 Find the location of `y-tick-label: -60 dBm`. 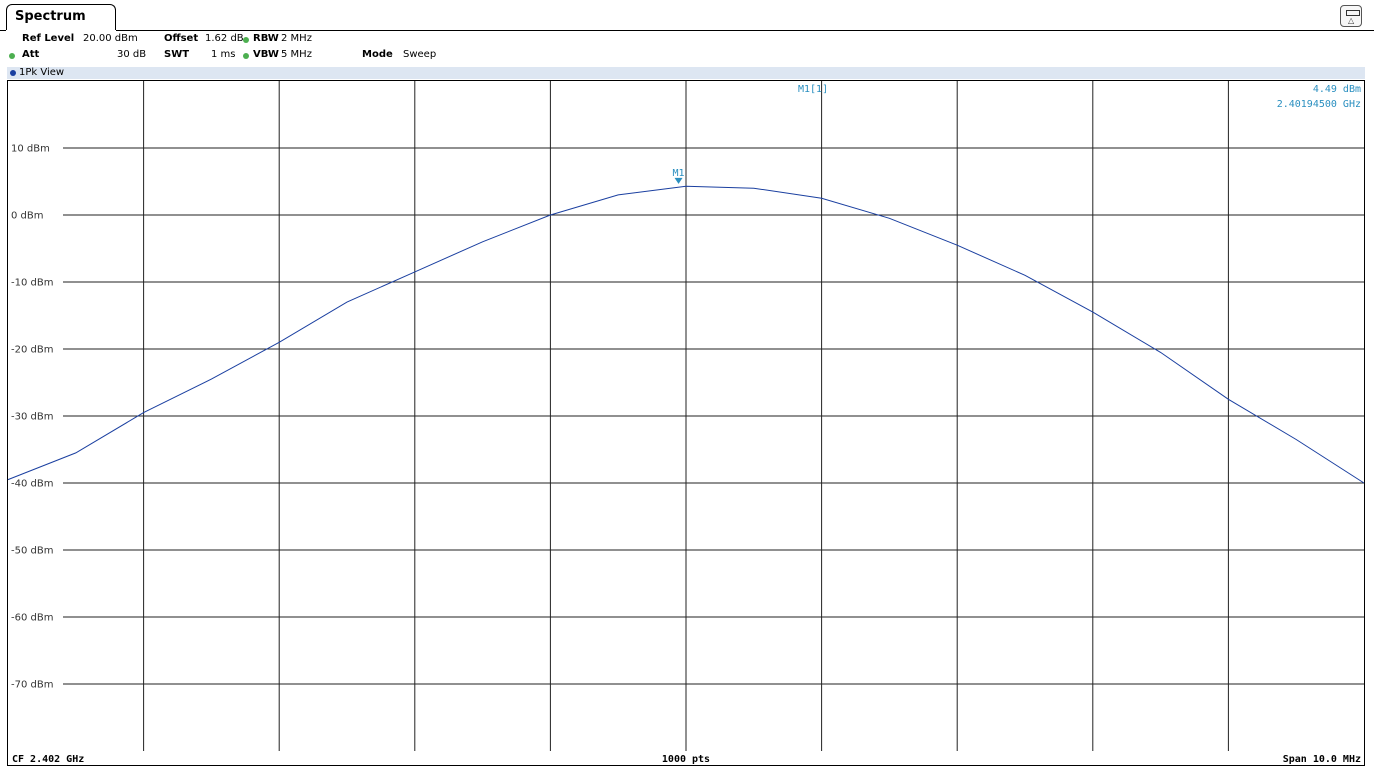

y-tick-label: -60 dBm is located at coordinates (32, 618).